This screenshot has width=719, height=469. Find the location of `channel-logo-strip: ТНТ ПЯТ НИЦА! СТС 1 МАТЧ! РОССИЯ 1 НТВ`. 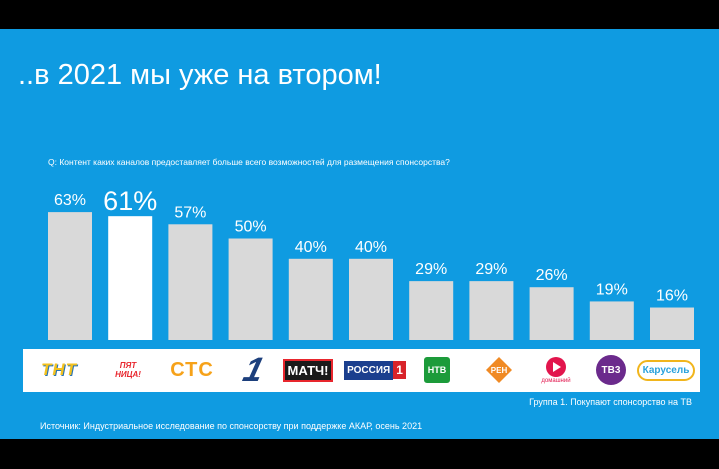

channel-logo-strip: ТНТ ПЯТ НИЦА! СТС 1 МАТЧ! РОССИЯ 1 НТВ is located at coordinates (361, 370).